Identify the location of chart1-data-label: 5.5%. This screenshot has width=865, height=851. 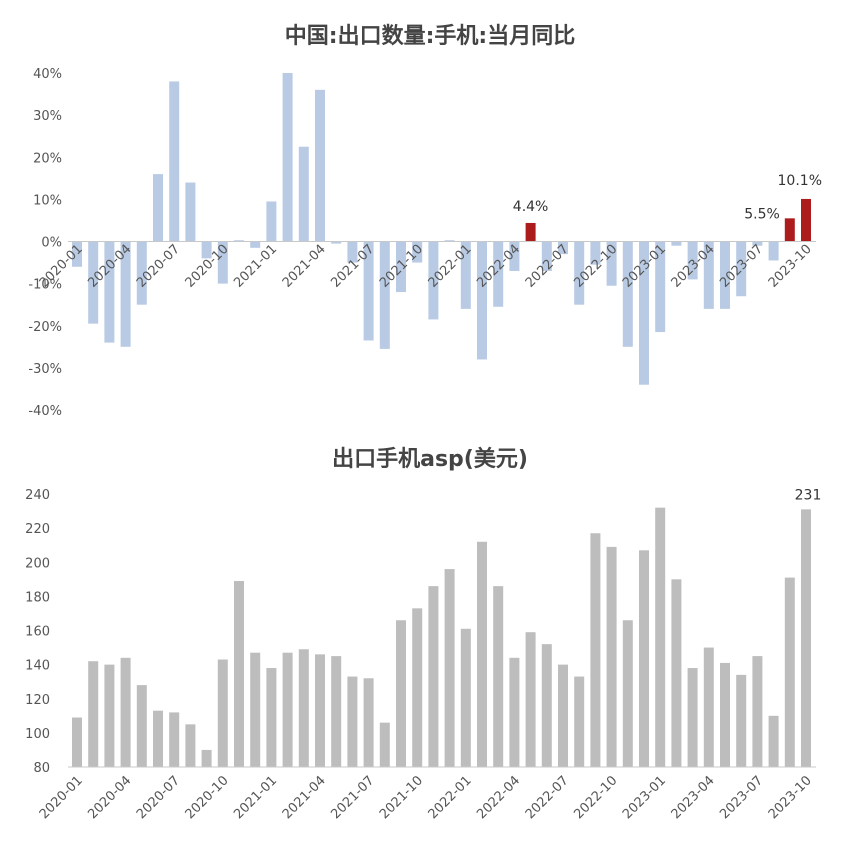
(762, 214).